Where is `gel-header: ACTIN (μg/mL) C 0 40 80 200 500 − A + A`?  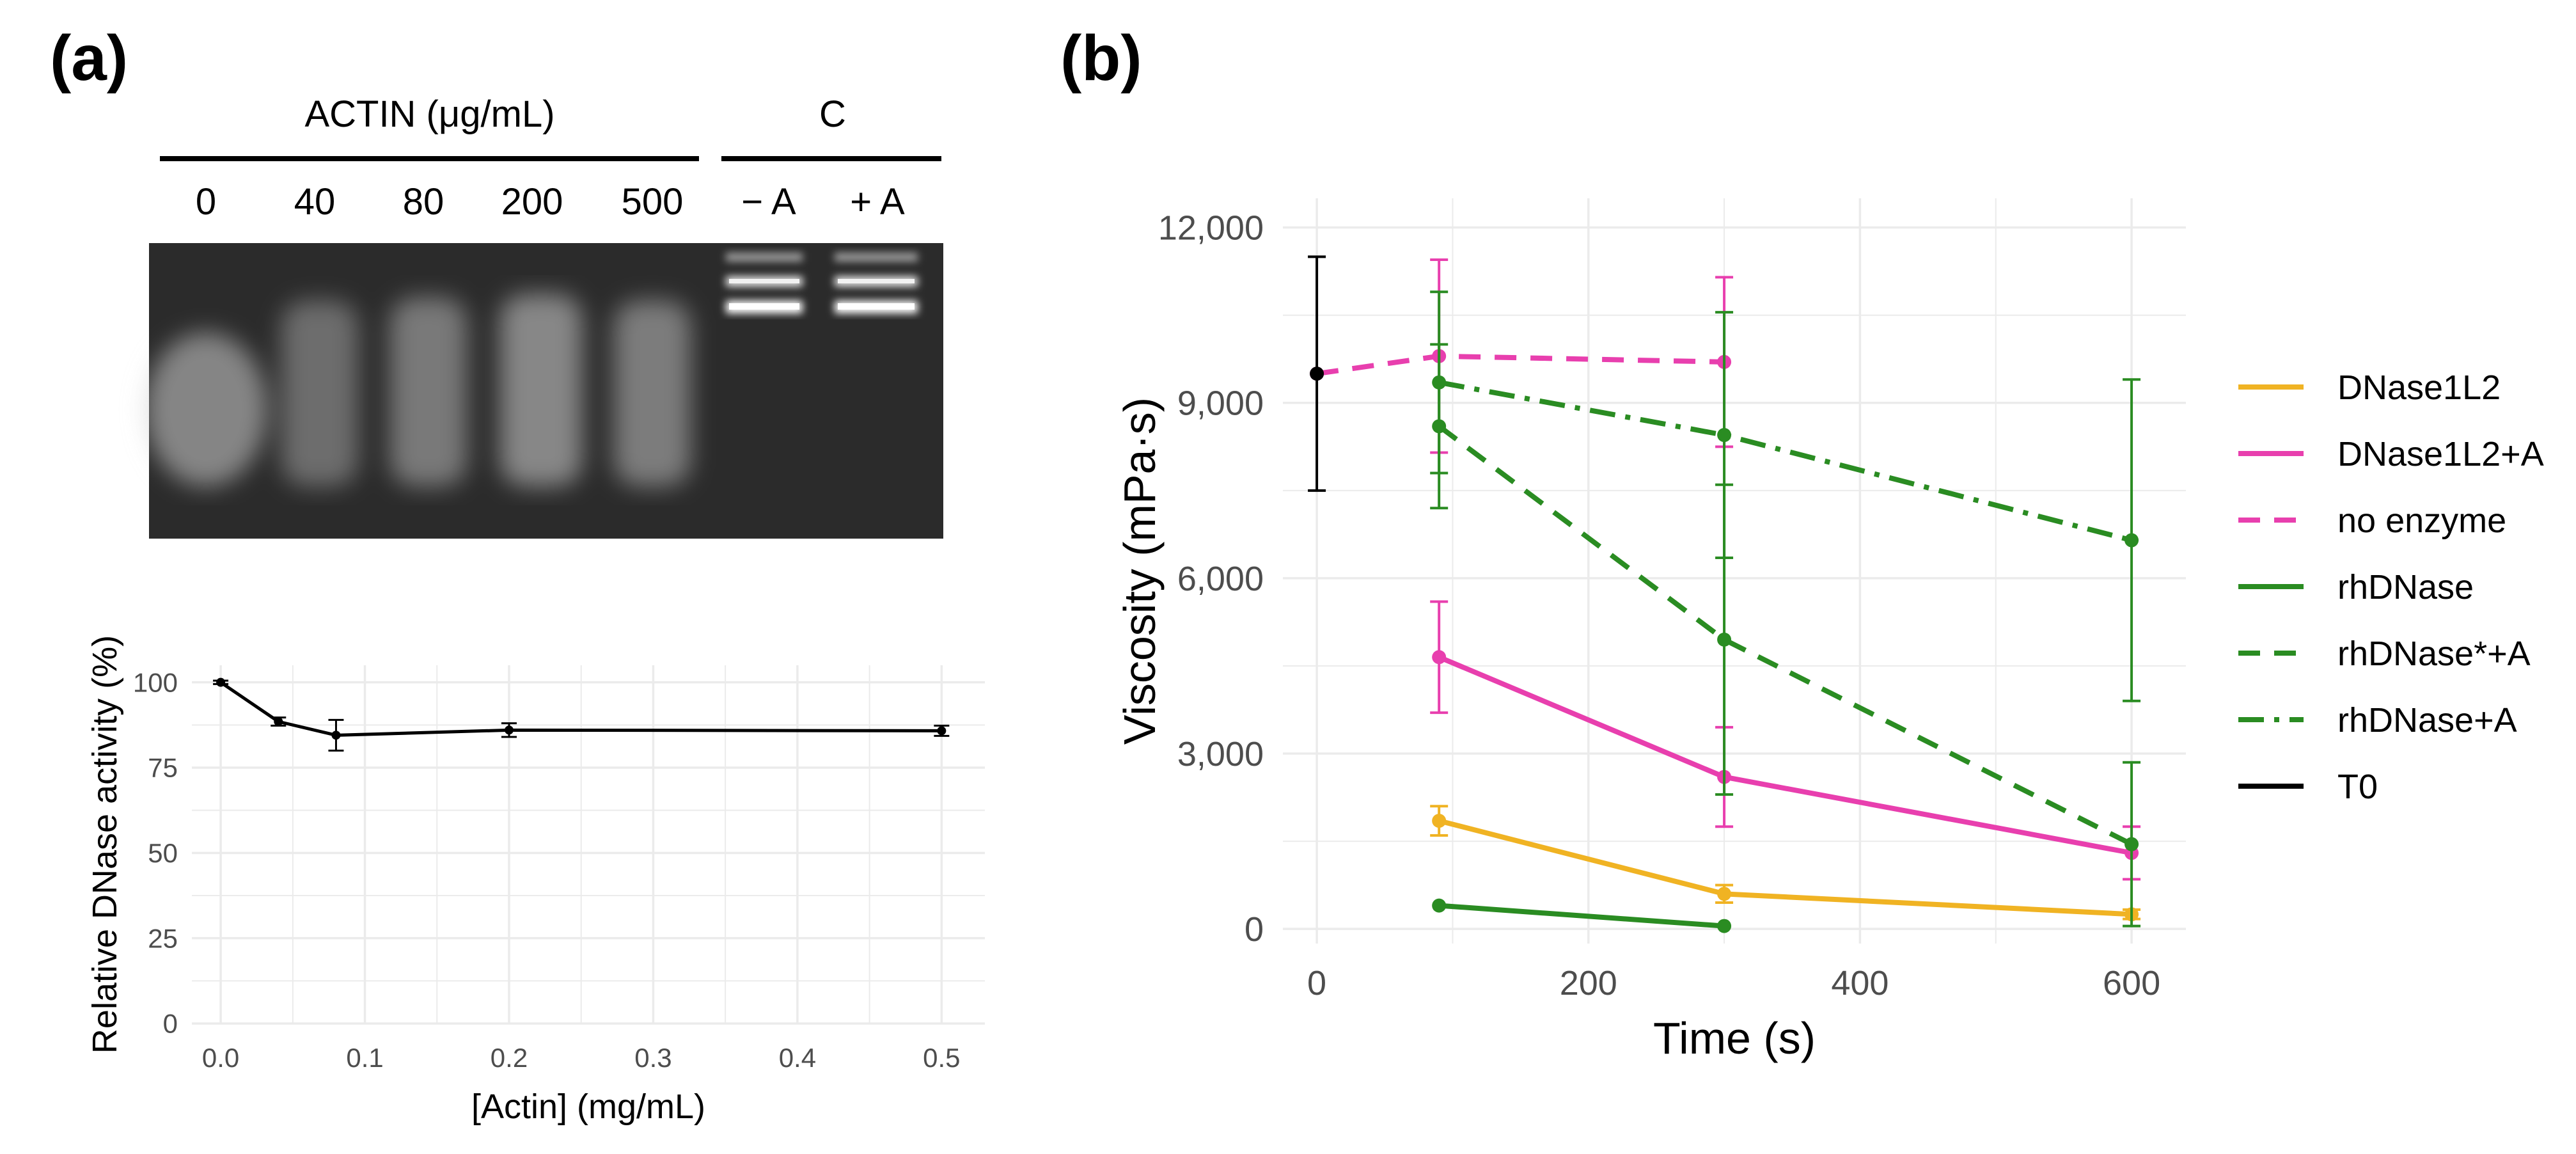 gel-header: ACTIN (μg/mL) C 0 40 80 200 500 − A + A is located at coordinates (550, 158).